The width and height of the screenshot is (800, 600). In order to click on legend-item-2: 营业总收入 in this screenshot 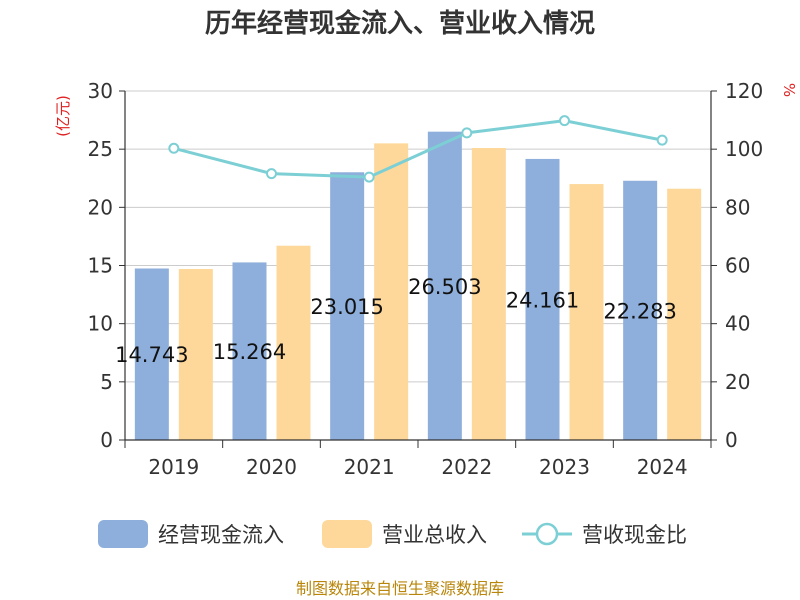, I will do `click(404, 534)`.